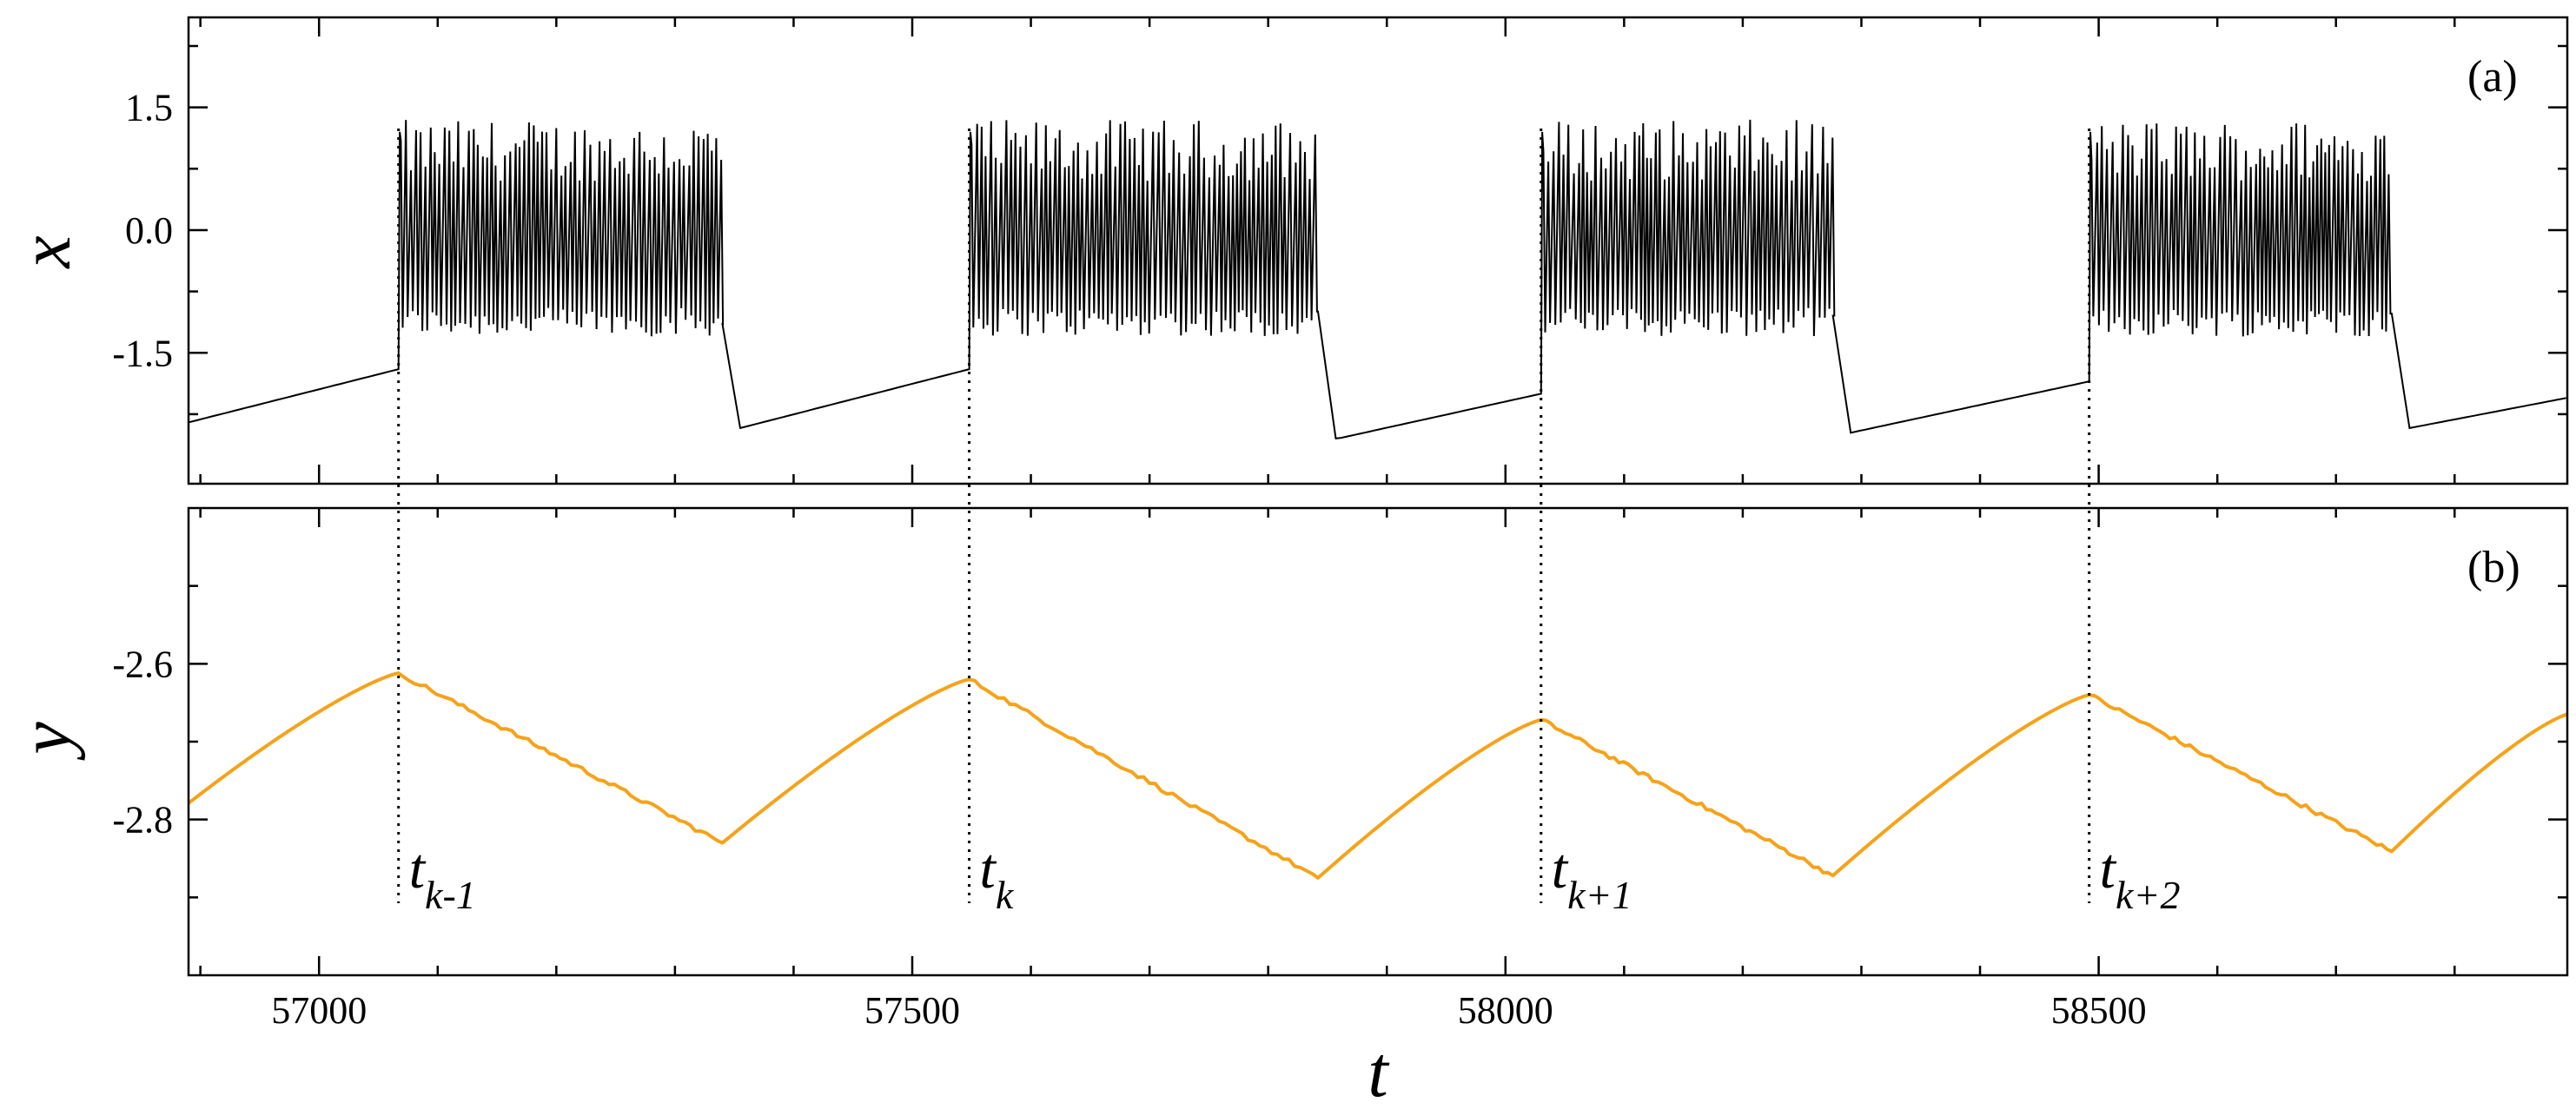 The width and height of the screenshot is (2576, 1109). What do you see at coordinates (2099, 1011) in the screenshot?
I see `panel-b-xtick-label: 58500` at bounding box center [2099, 1011].